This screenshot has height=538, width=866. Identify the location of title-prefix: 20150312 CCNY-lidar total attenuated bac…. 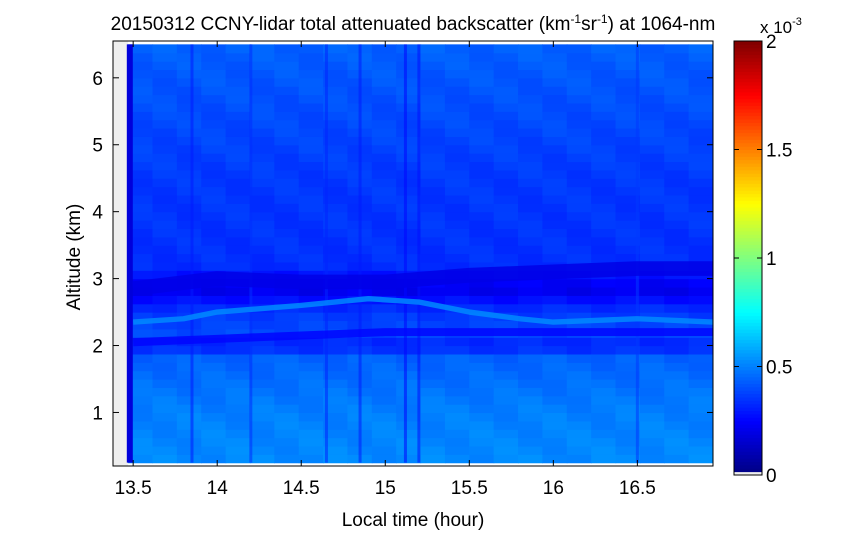
(341, 24).